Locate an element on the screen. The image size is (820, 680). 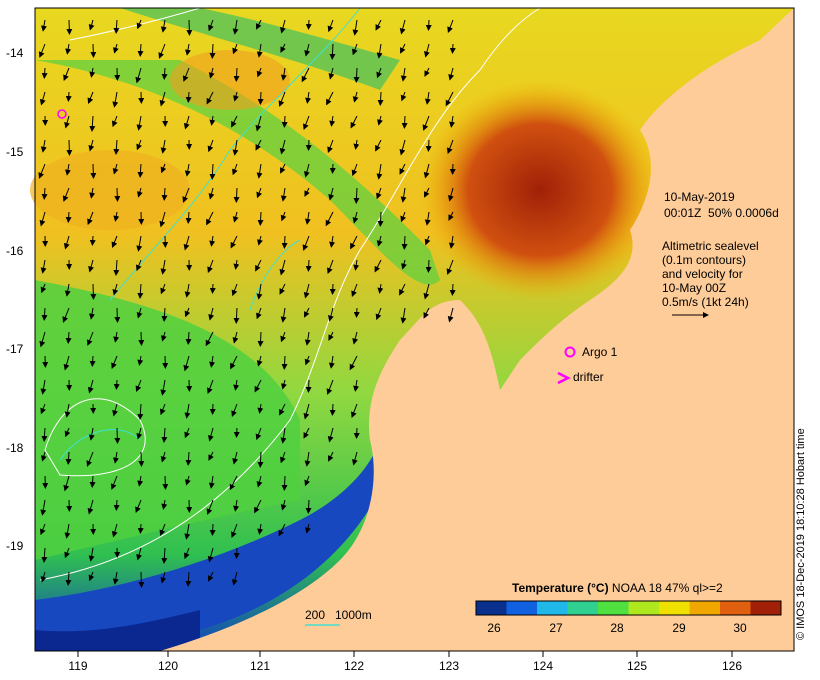
altimetric-line: and velocity for is located at coordinates (702, 274).